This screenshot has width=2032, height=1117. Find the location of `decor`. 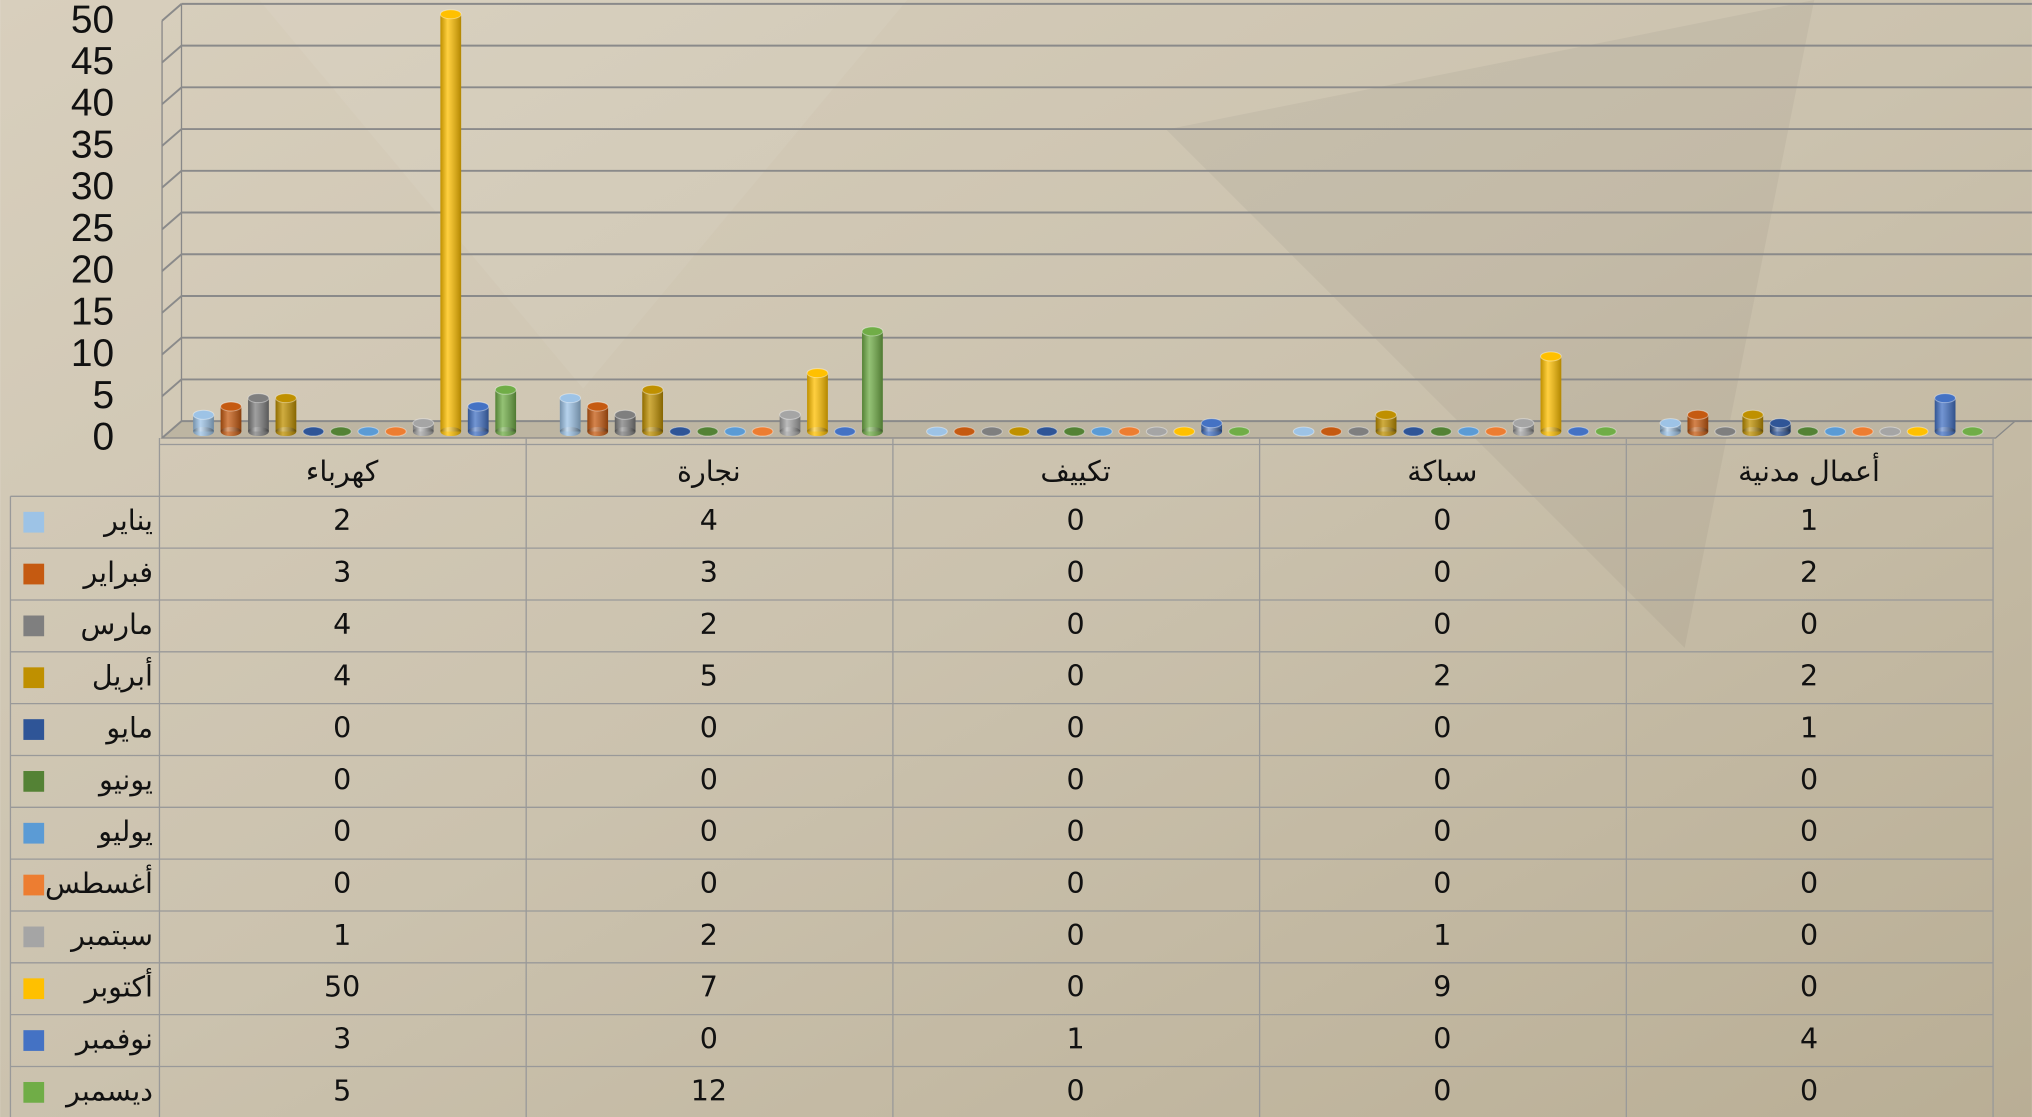

decor is located at coordinates (583, 194).